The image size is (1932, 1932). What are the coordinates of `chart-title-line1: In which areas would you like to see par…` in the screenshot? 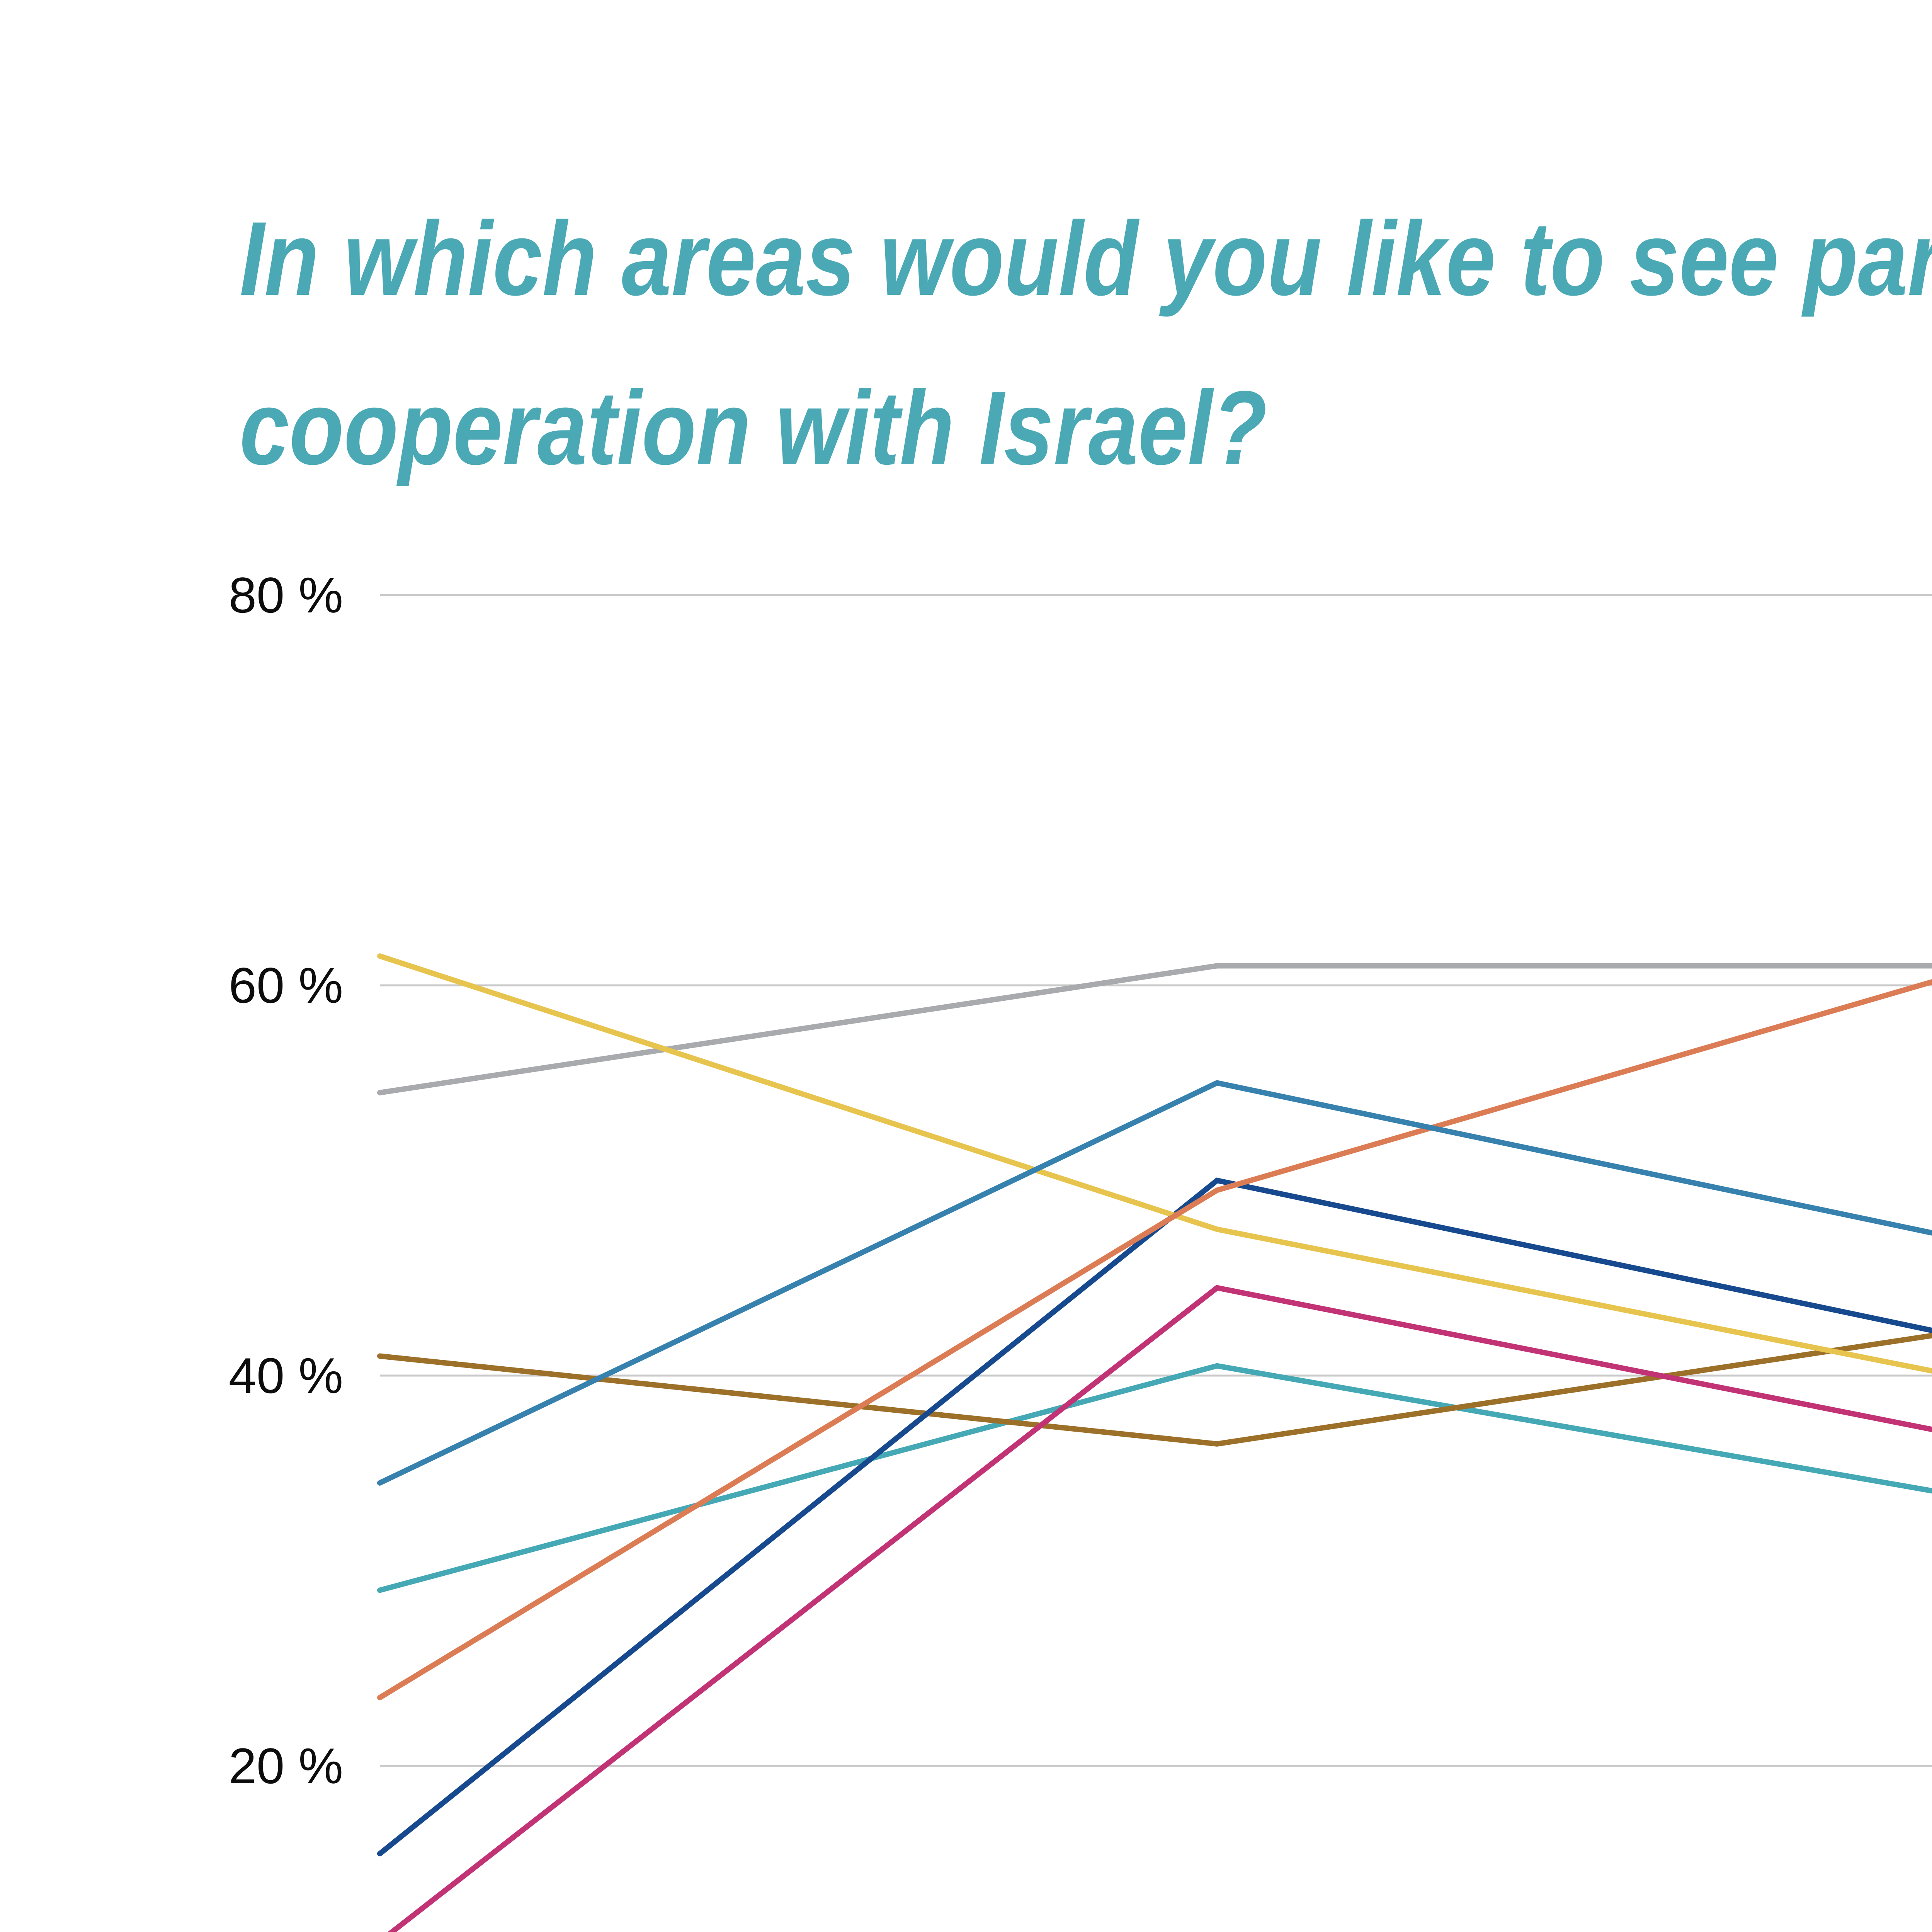 It's located at (1086, 259).